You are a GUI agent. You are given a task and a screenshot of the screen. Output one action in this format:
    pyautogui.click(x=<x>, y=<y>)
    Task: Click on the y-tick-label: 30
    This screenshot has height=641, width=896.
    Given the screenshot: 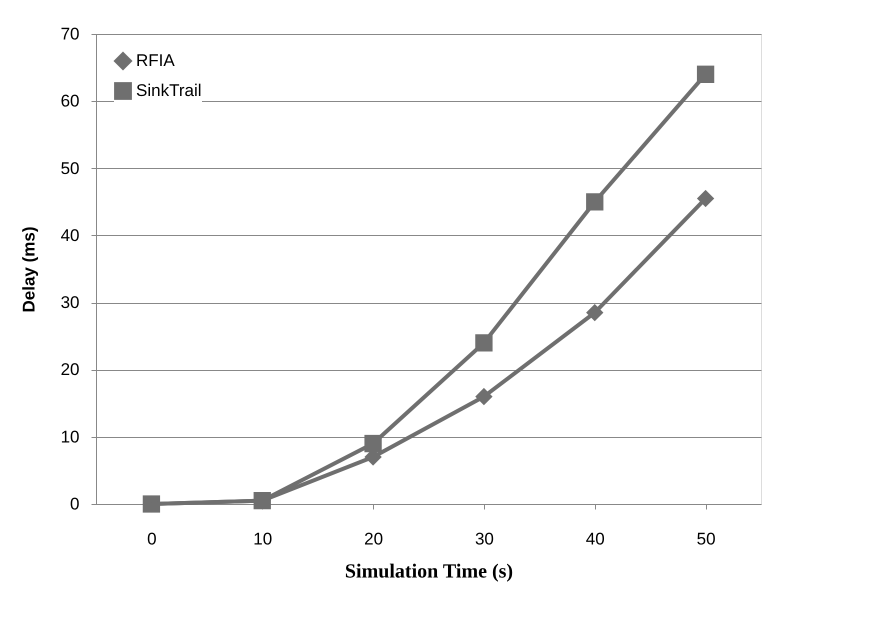 What is the action you would take?
    pyautogui.click(x=70, y=302)
    